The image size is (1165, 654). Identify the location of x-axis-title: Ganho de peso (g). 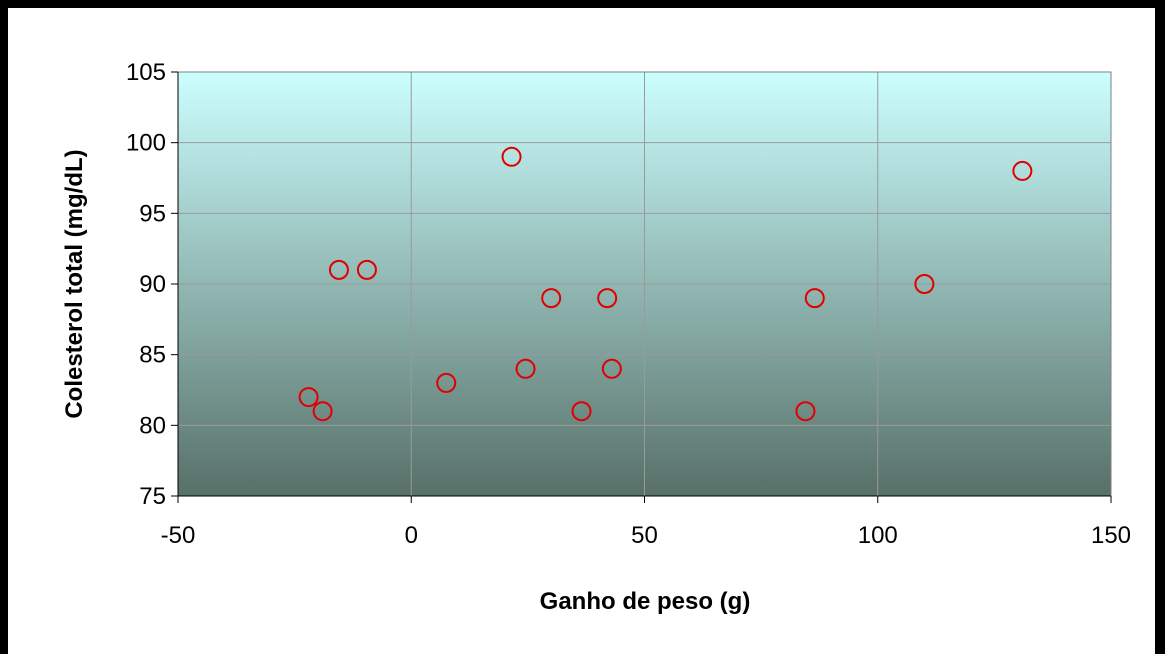
(645, 601).